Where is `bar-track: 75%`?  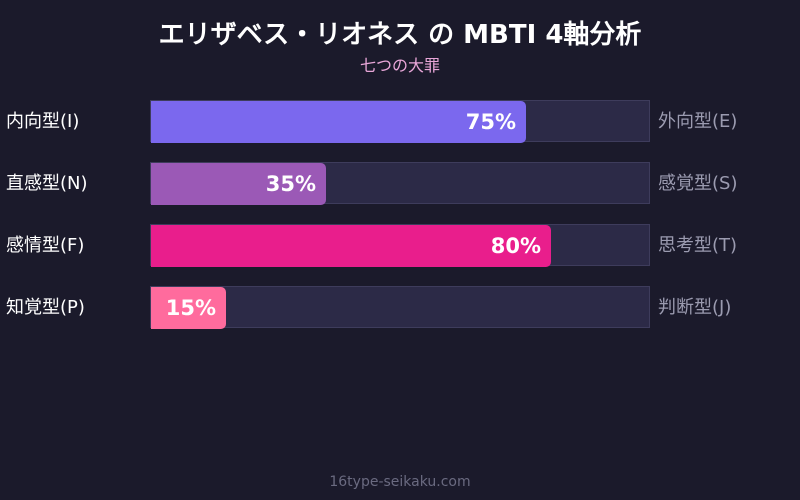
bar-track: 75% is located at coordinates (400, 121).